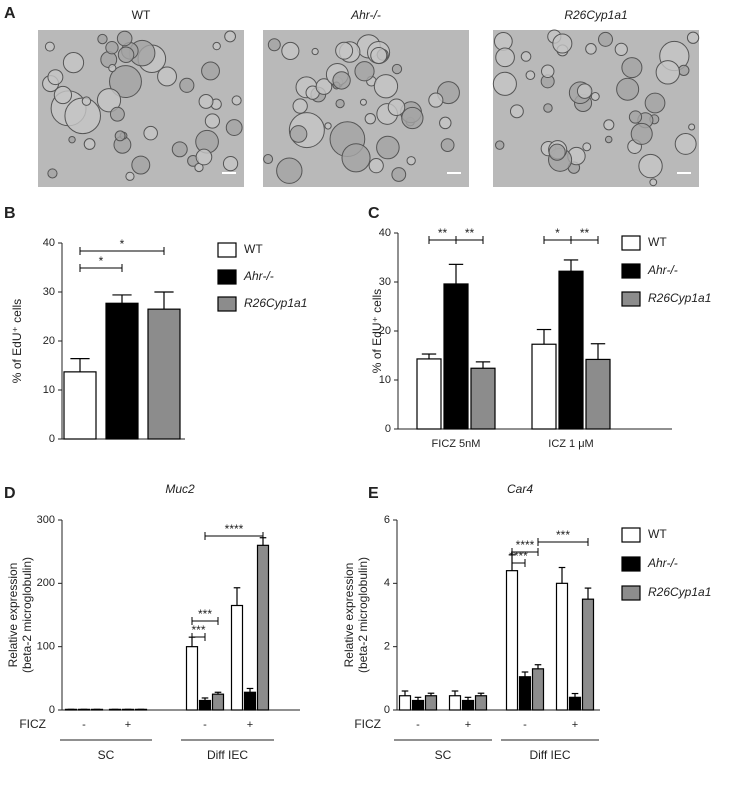 The image size is (747, 794). What do you see at coordinates (385, 233) in the screenshot?
I see `y-tick-label: 40` at bounding box center [385, 233].